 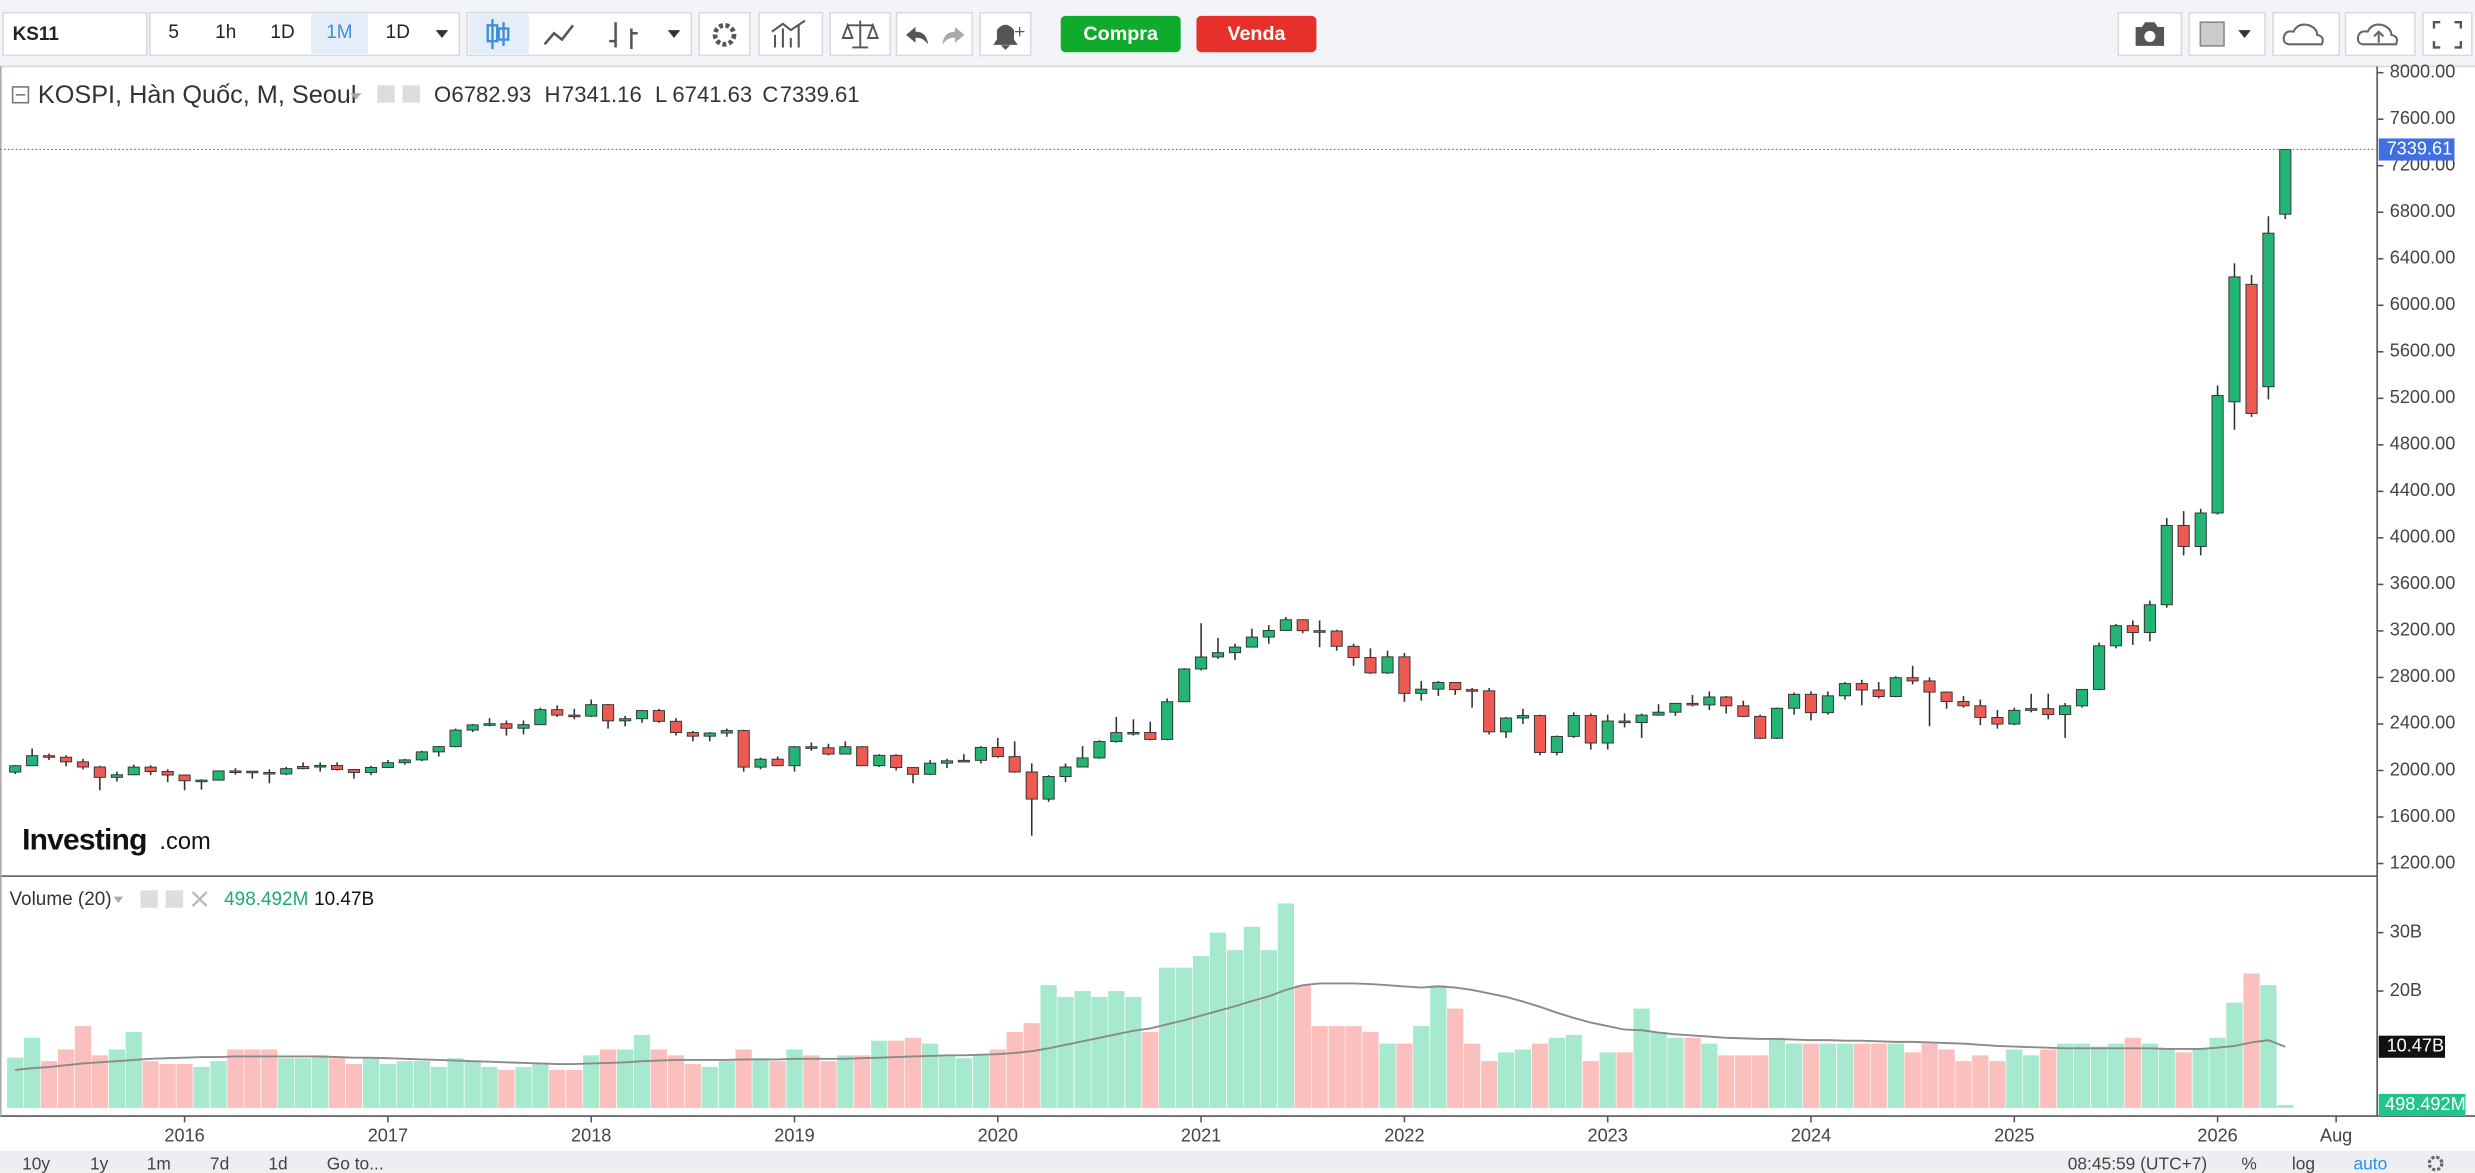 What do you see at coordinates (498, 34) in the screenshot?
I see `candle-icon` at bounding box center [498, 34].